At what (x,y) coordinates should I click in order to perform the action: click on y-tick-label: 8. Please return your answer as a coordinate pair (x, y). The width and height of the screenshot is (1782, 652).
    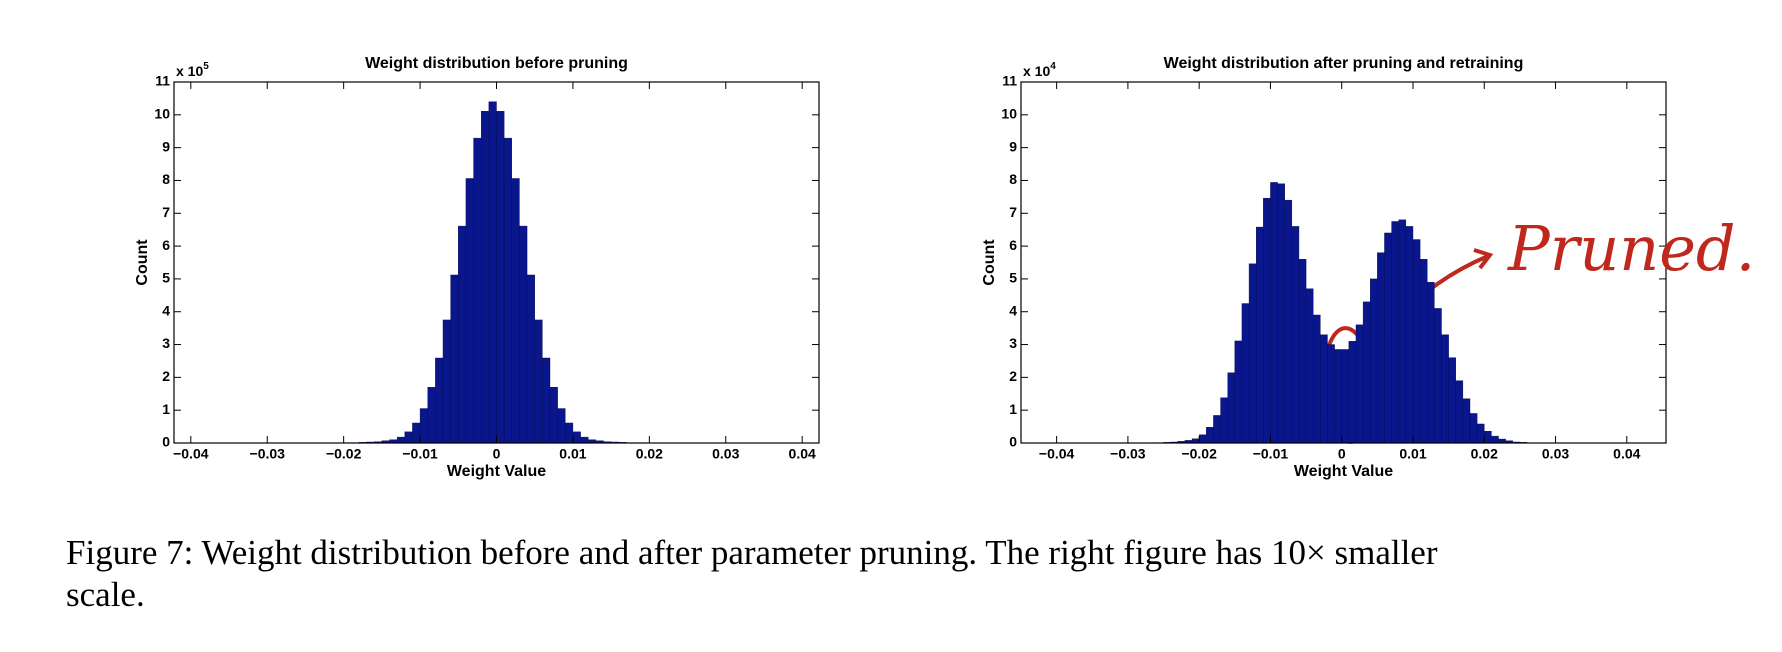
    Looking at the image, I should click on (1013, 179).